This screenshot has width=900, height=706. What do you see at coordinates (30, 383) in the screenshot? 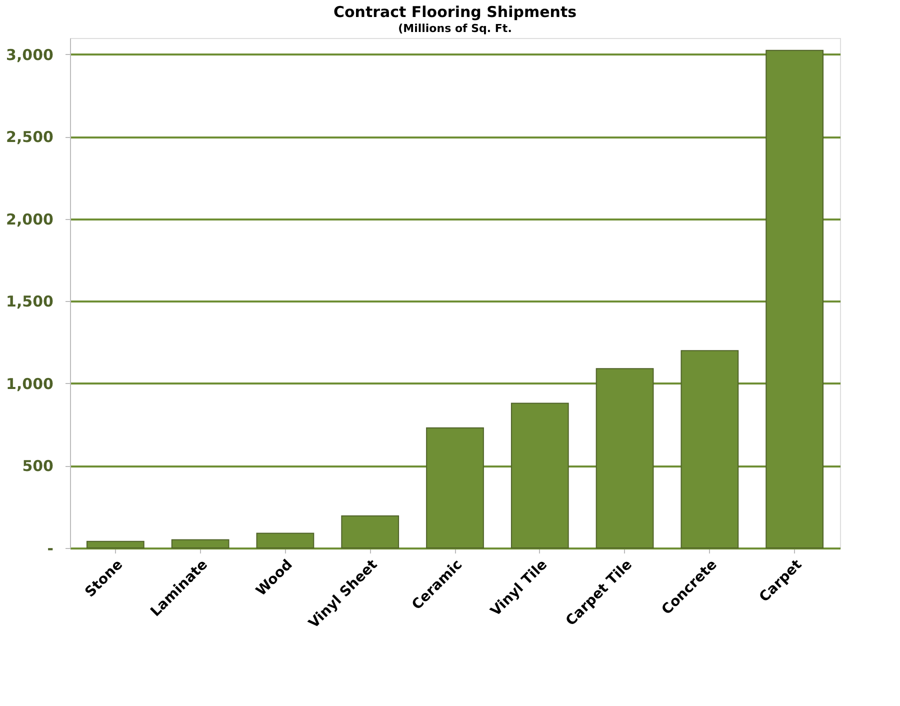
I see `y-tick-label: 1,000` at bounding box center [30, 383].